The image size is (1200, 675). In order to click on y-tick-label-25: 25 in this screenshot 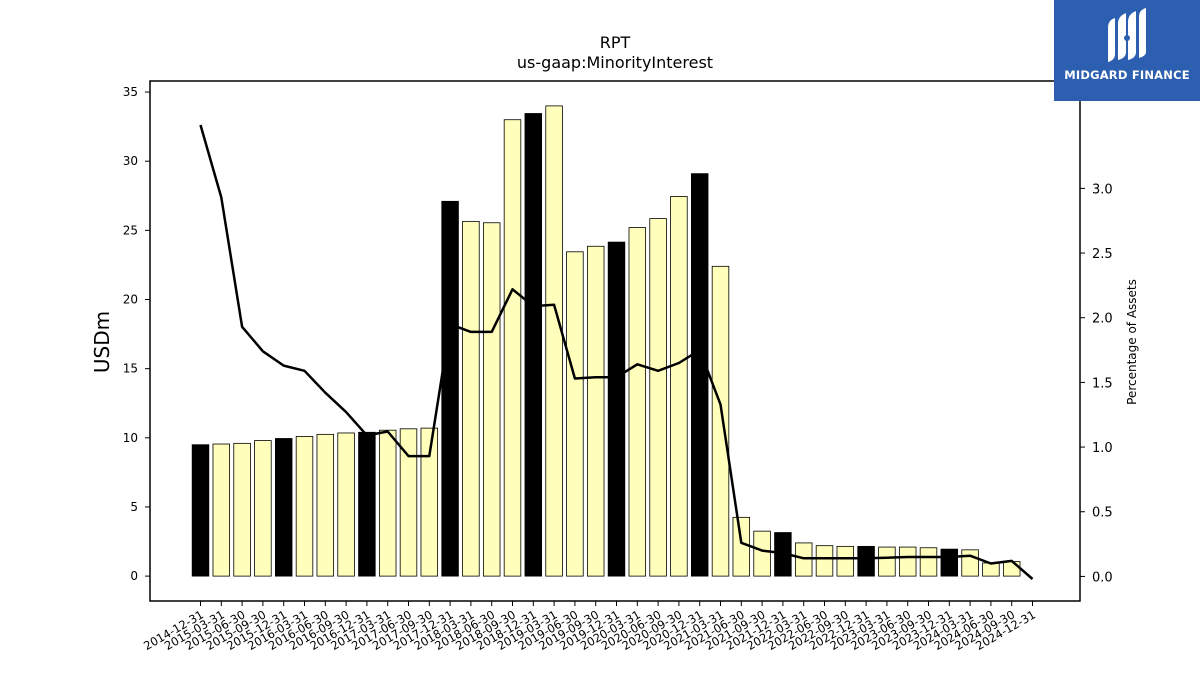, I will do `click(130, 230)`.